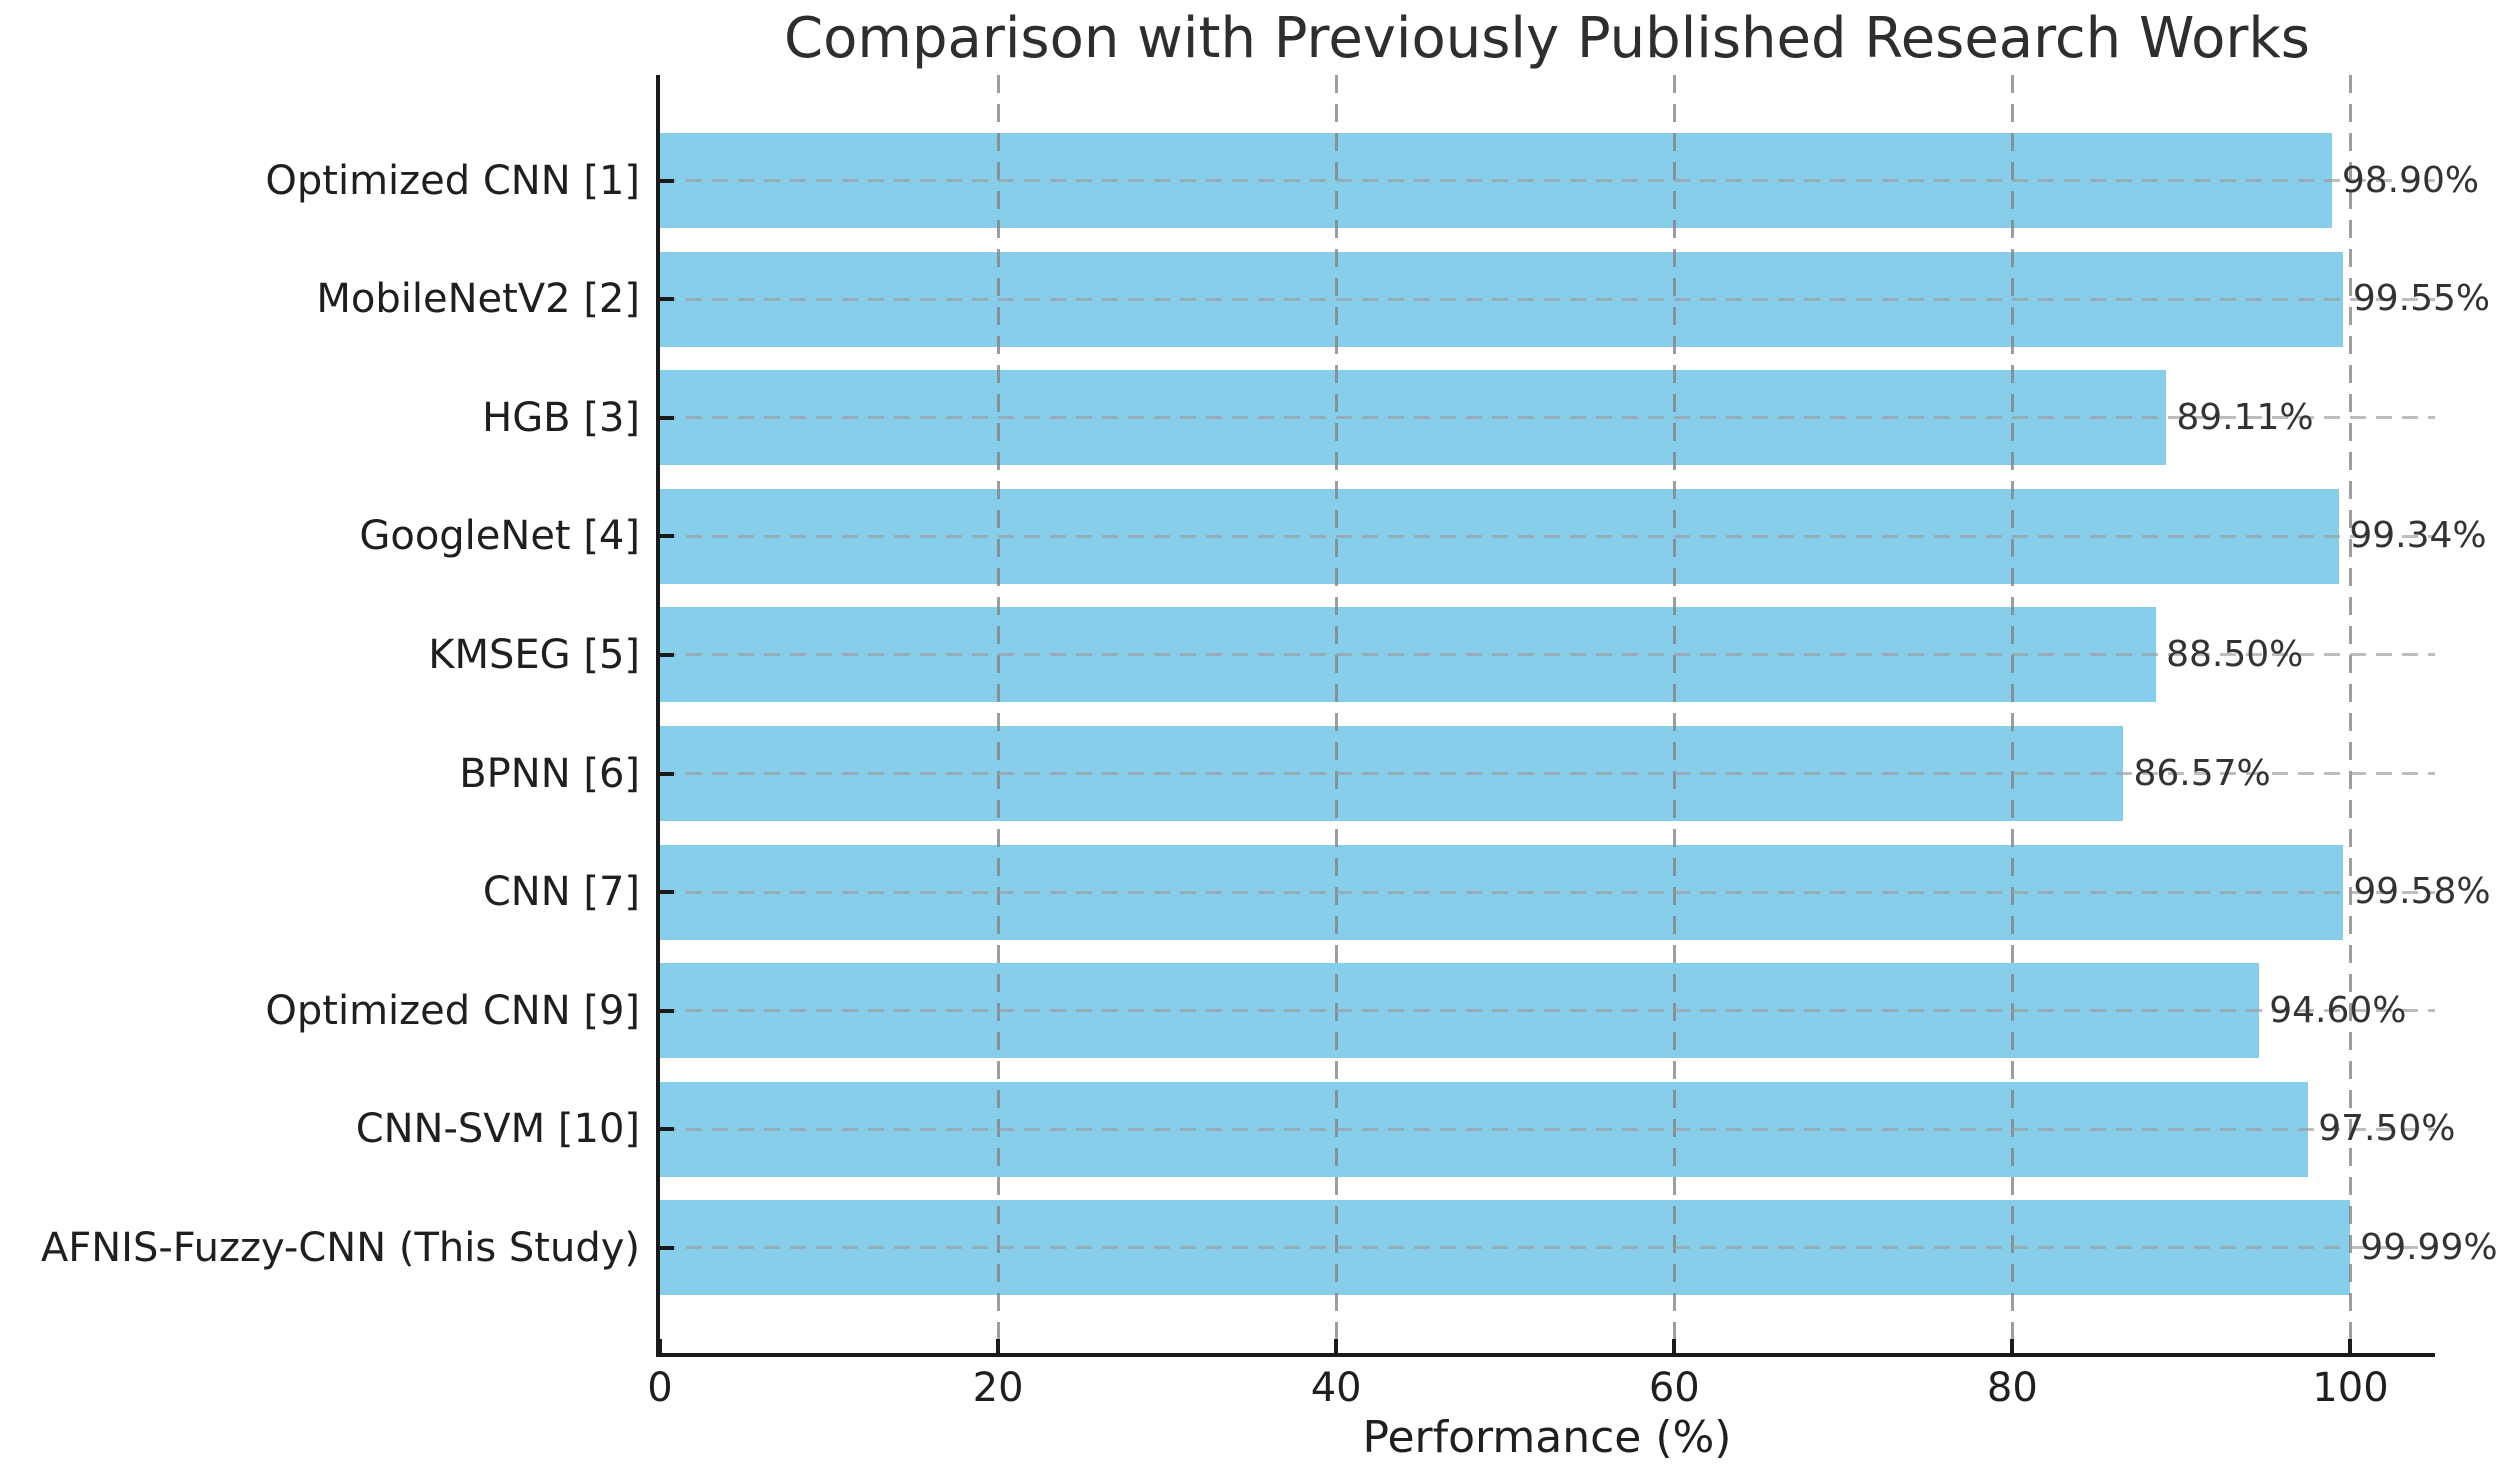 Image resolution: width=2500 pixels, height=1475 pixels. I want to click on category-label: HGB [3], so click(561, 417).